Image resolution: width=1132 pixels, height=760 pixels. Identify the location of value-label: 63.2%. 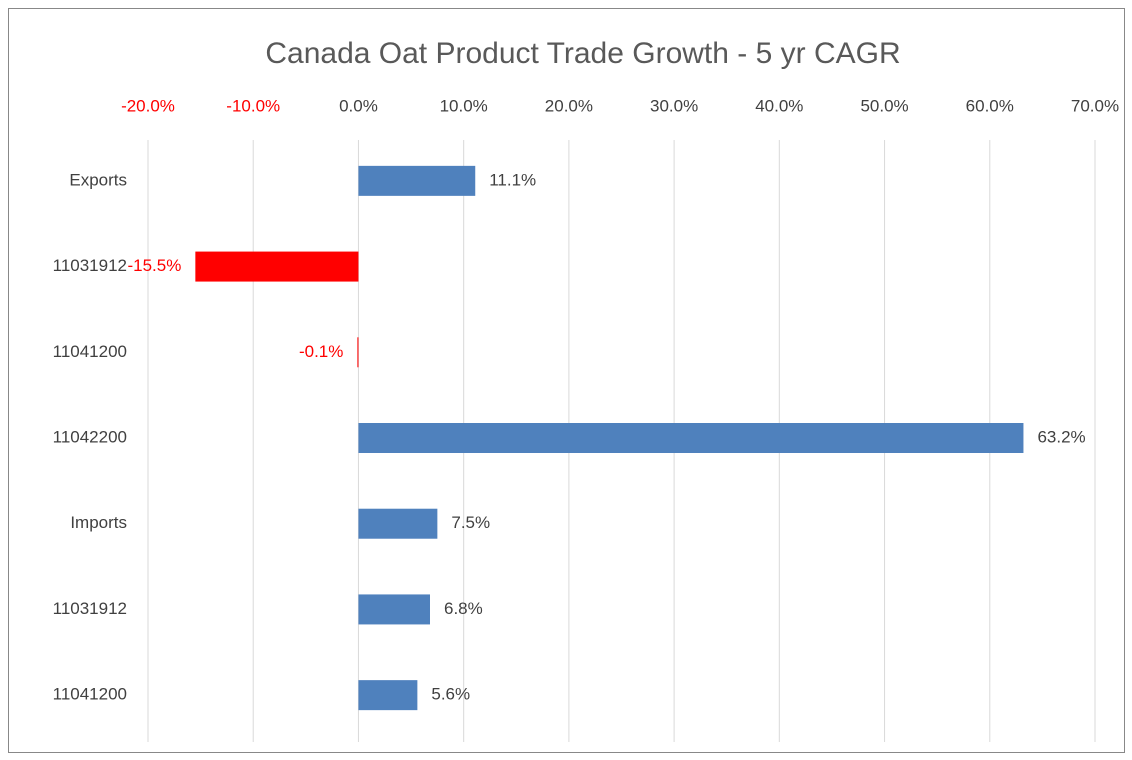
(1061, 436).